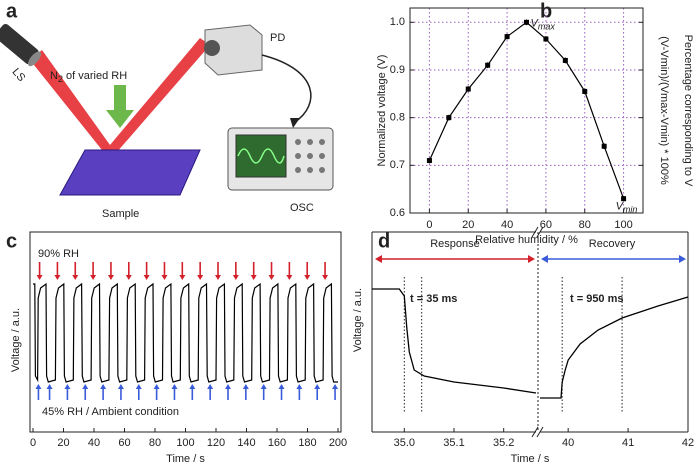  I want to click on recovery-label: Recovery, so click(612, 244).